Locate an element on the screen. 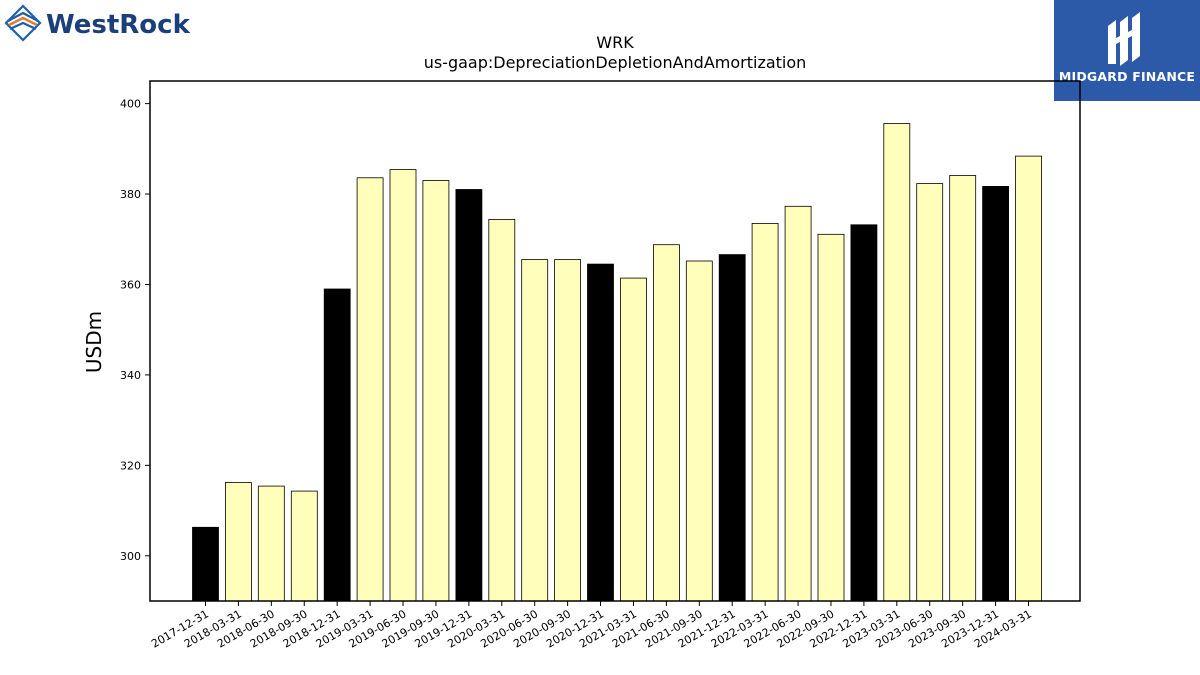 This screenshot has width=1200, height=675. y-tick-label: 340 is located at coordinates (130, 375).